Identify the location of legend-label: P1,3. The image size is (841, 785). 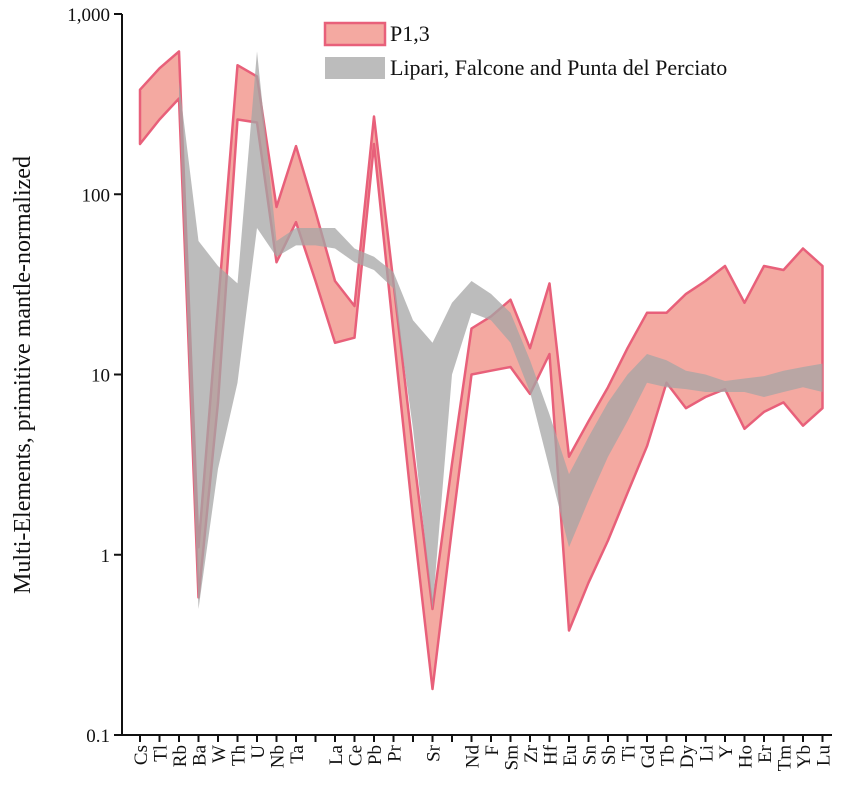
(410, 33).